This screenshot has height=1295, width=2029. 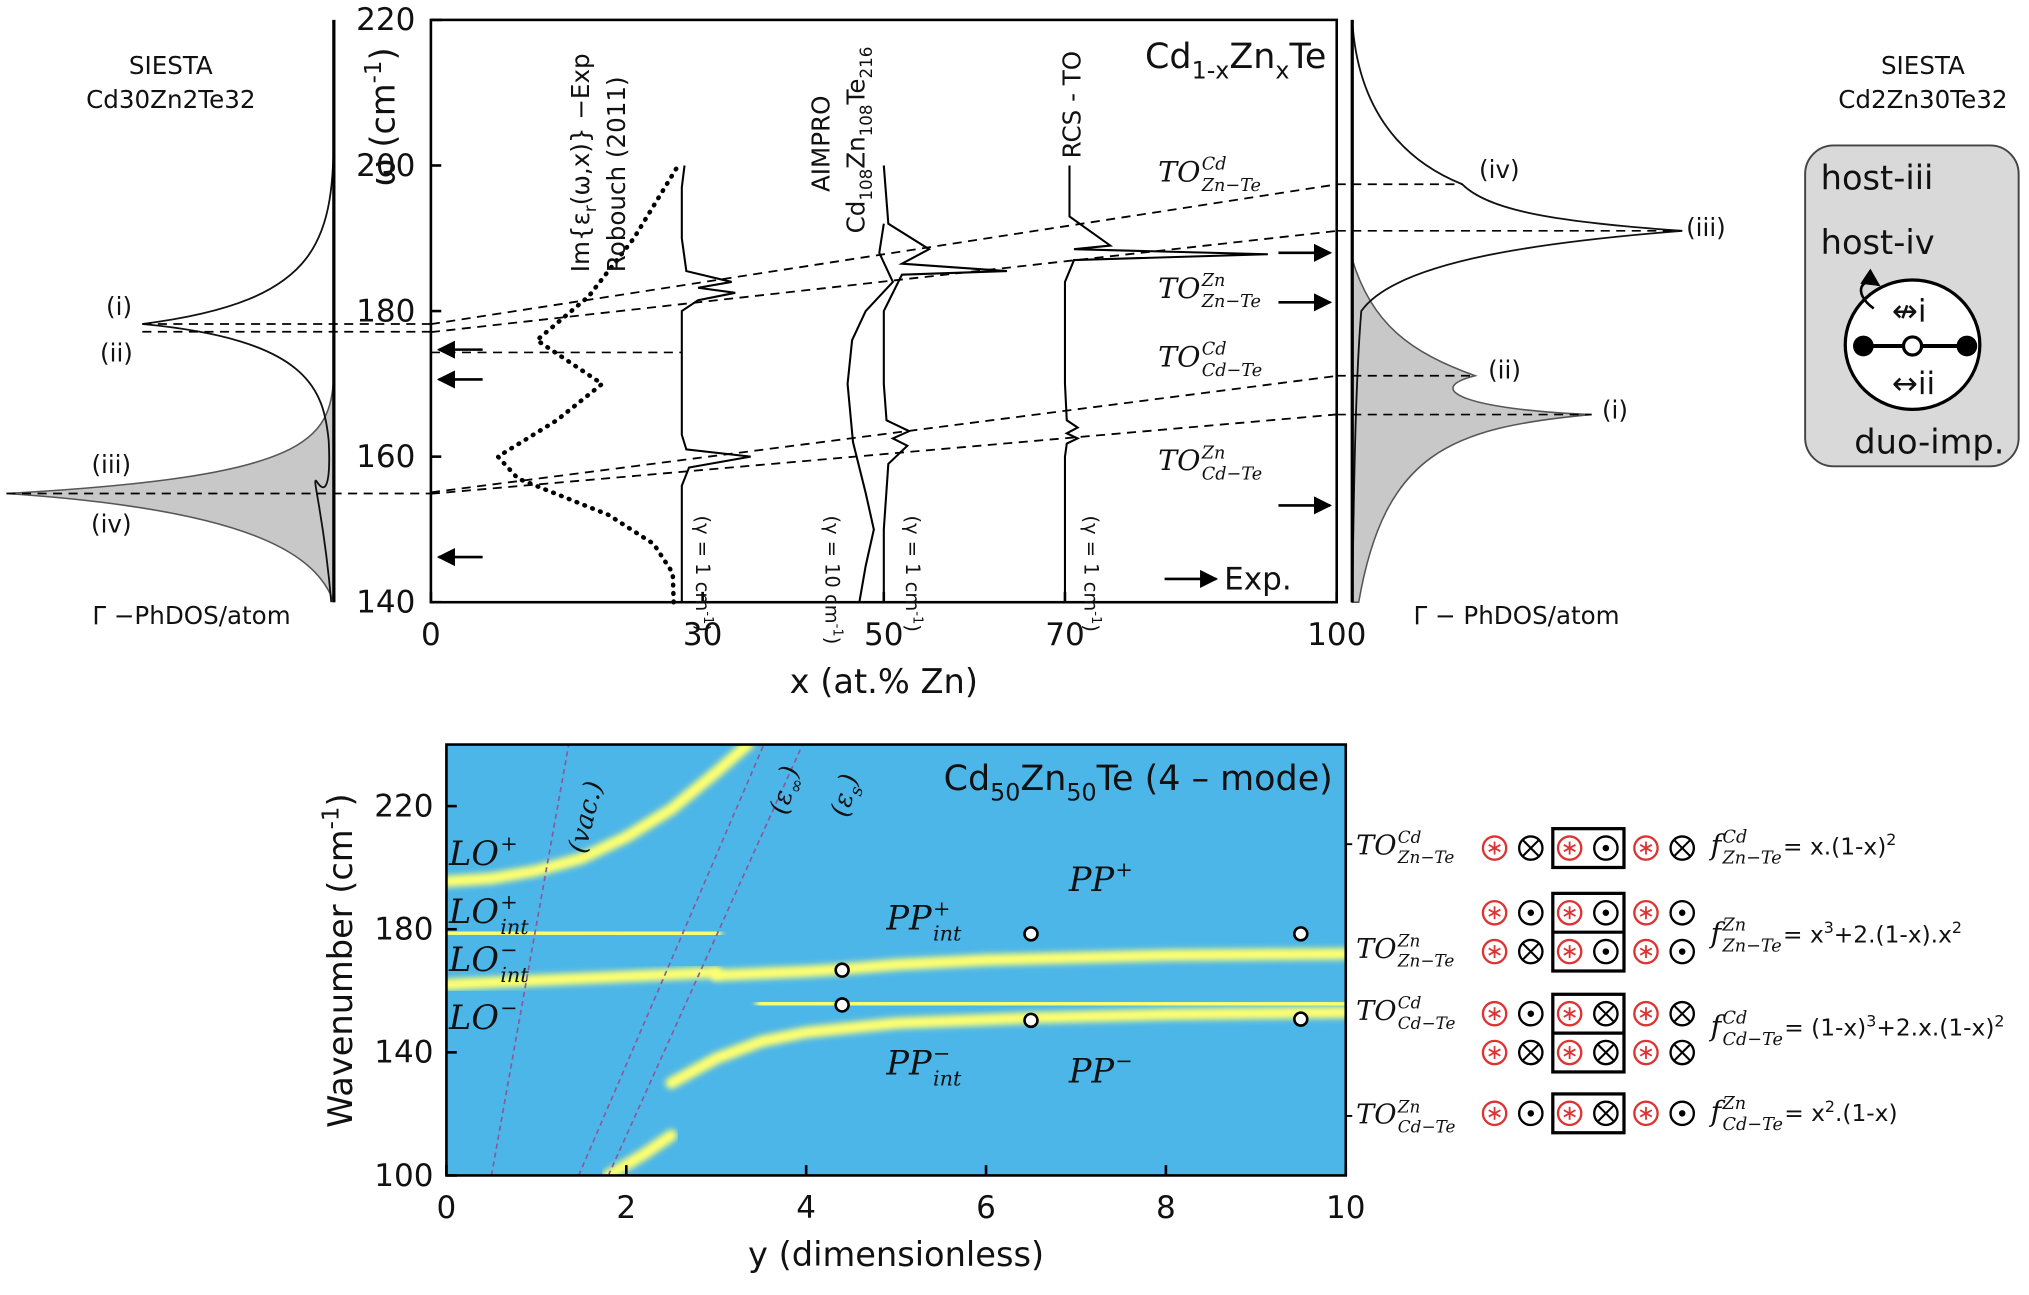 What do you see at coordinates (626, 1208) in the screenshot?
I see `x-tick-label: 2` at bounding box center [626, 1208].